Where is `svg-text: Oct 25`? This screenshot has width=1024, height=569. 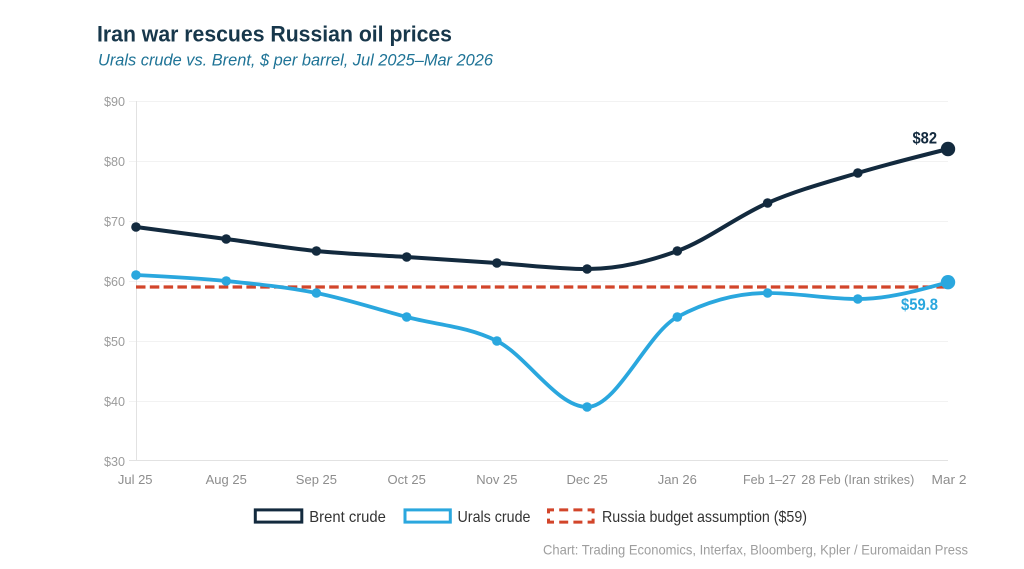 svg-text: Oct 25 is located at coordinates (407, 479).